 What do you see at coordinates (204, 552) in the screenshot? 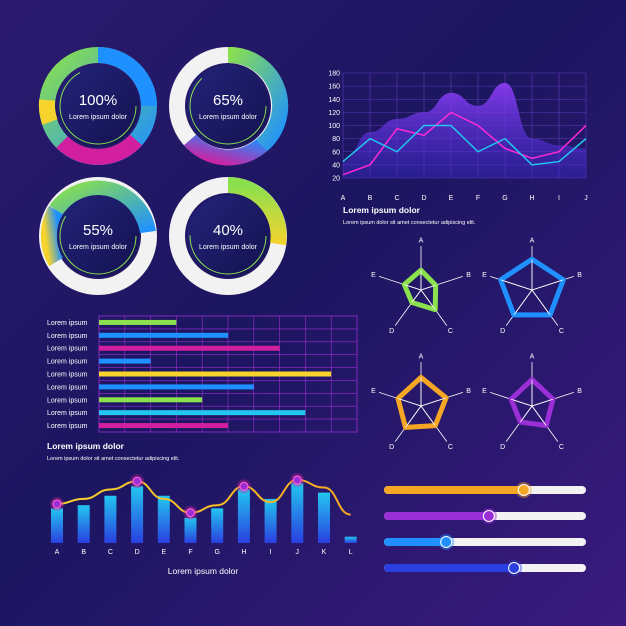
I see `vbar-x-ticks: A B C D E F G H I J K L` at bounding box center [204, 552].